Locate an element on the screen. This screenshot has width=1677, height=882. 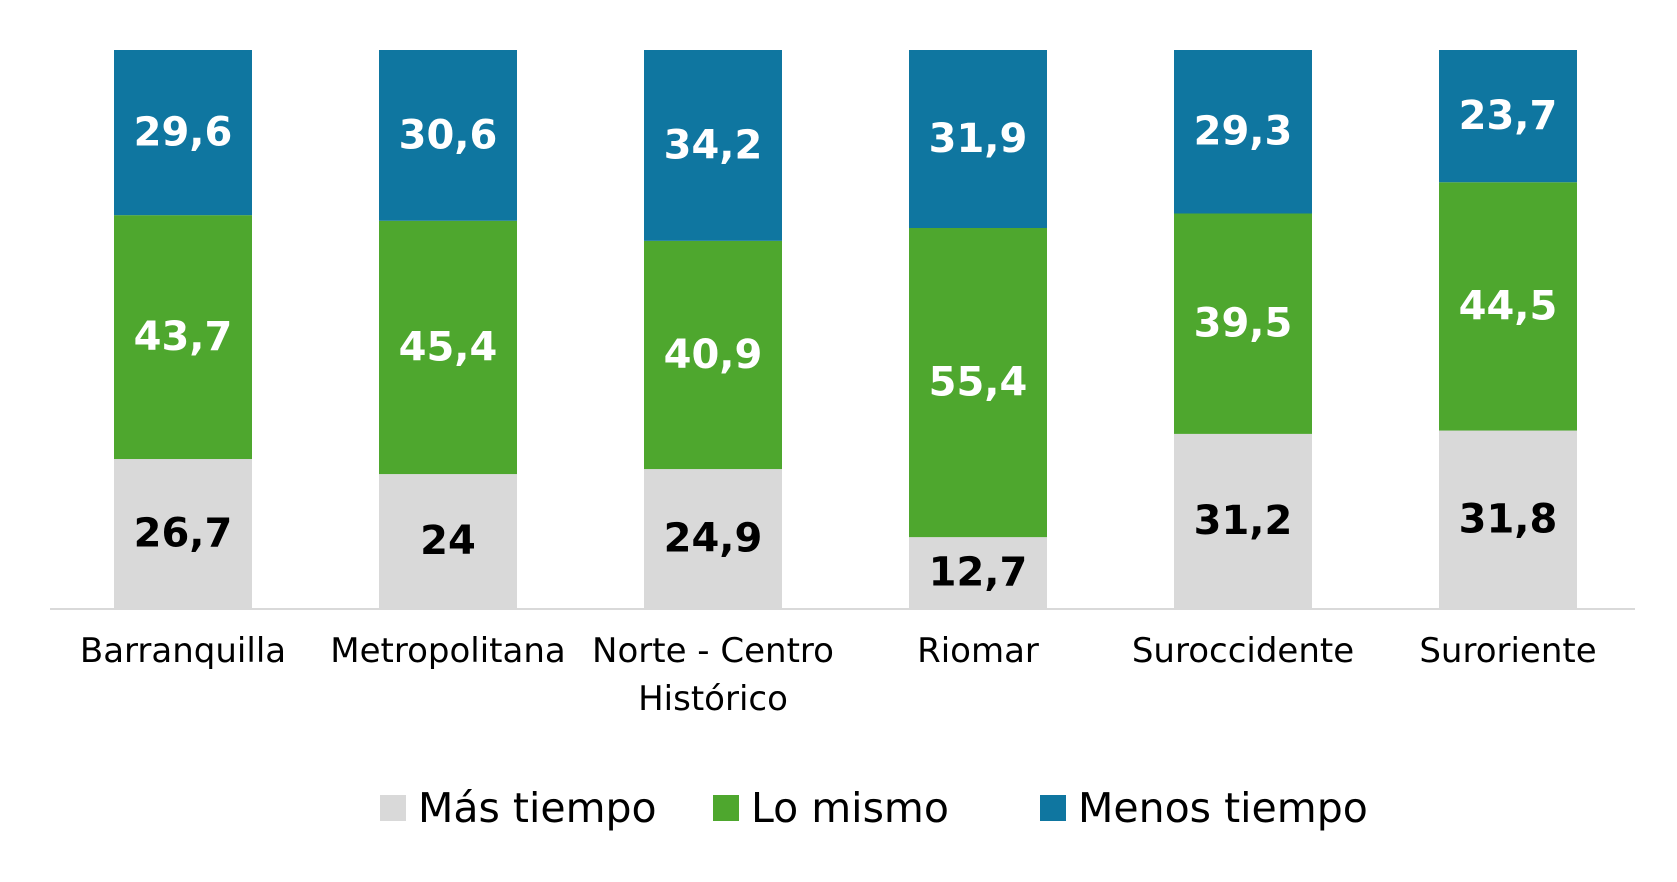
category-label-barranquilla: Barranquilla is located at coordinates (183, 651).